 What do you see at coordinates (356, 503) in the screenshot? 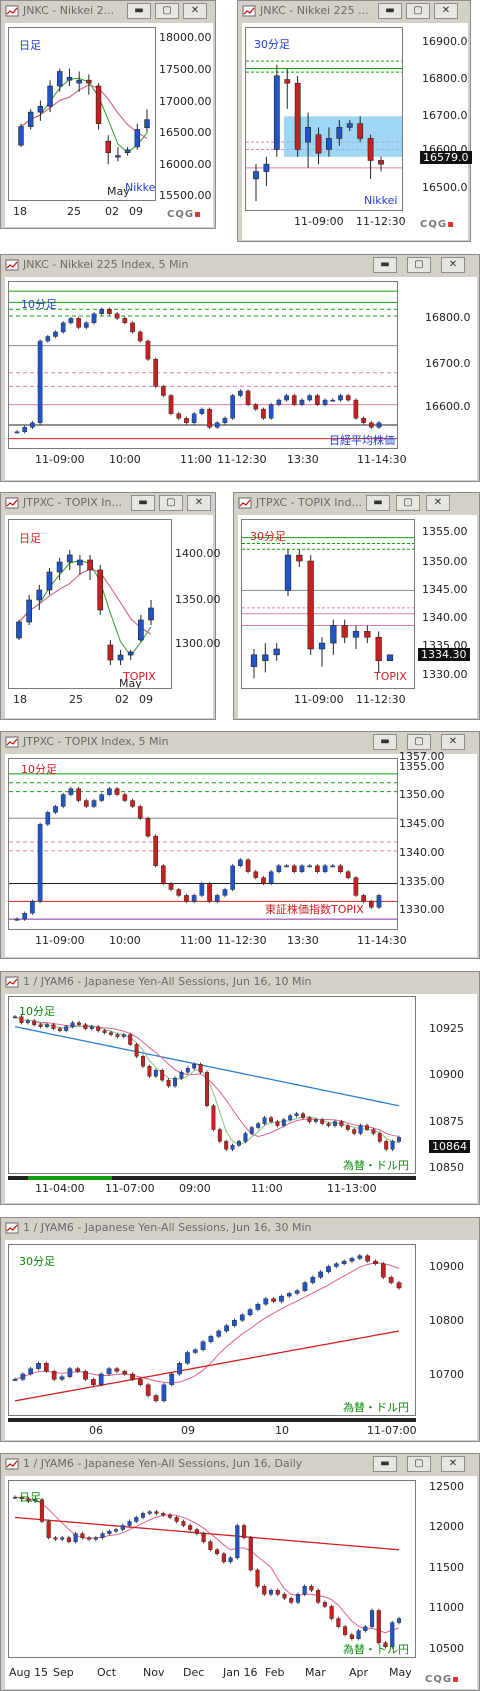
I see `window-titlebar: JTPXC - TOPIX Ind... ▬ ▢ ✕` at bounding box center [356, 503].